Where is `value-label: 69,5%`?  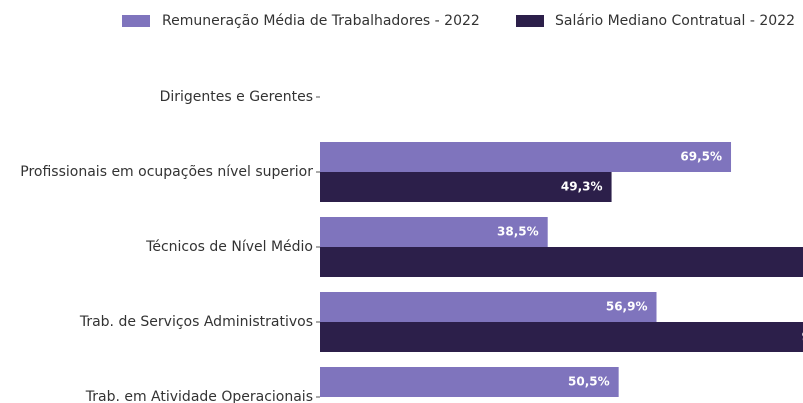 value-label: 69,5% is located at coordinates (701, 157).